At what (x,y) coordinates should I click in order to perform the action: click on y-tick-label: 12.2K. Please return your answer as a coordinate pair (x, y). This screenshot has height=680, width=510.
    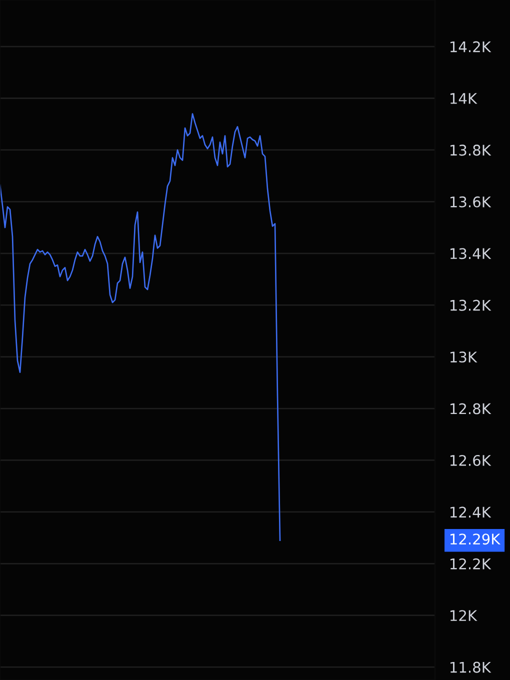
    Looking at the image, I should click on (471, 564).